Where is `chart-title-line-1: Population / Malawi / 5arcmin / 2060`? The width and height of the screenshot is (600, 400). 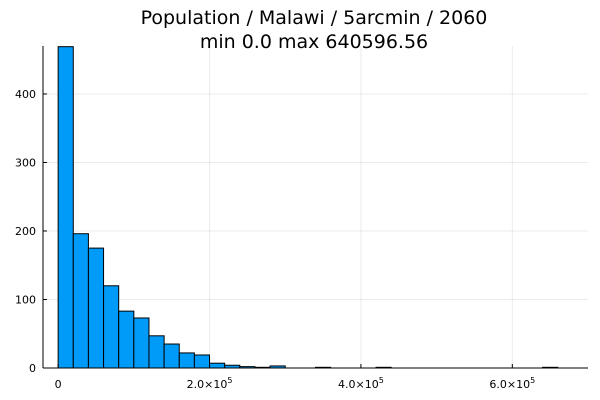
chart-title-line-1: Population / Malawi / 5arcmin / 2060 is located at coordinates (314, 18).